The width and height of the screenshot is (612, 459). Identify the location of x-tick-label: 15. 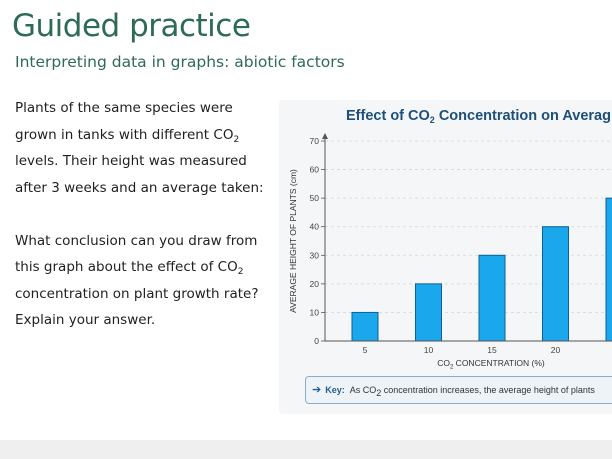
(492, 350).